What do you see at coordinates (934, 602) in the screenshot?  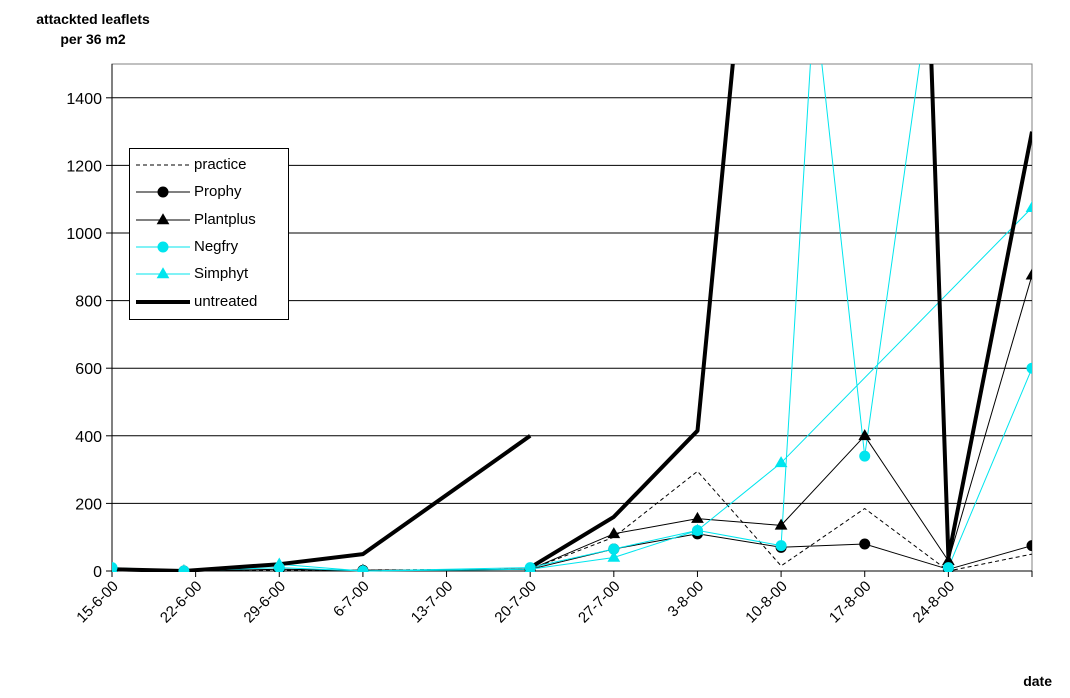 I see `x-tick-label: 24-8-00` at bounding box center [934, 602].